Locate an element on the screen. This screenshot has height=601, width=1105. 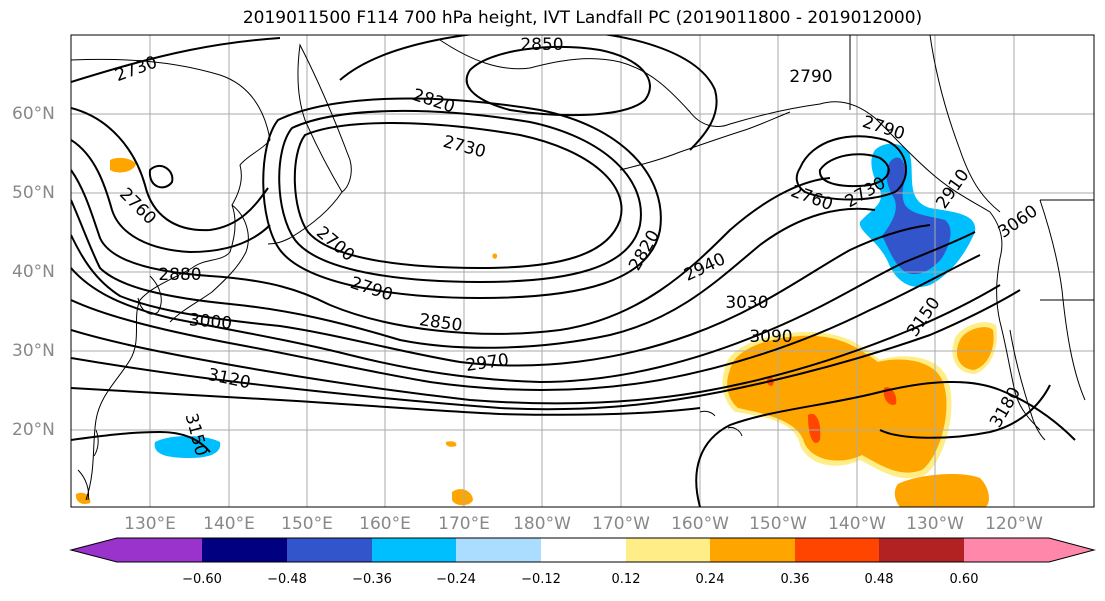
lon-label-130w: 130°W is located at coordinates (935, 524).